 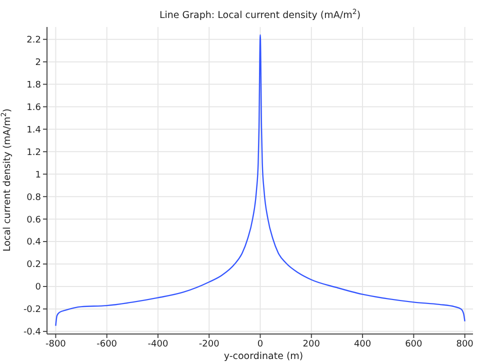 What do you see at coordinates (34, 130) in the screenshot?
I see `y-tick-label: 1.4` at bounding box center [34, 130].